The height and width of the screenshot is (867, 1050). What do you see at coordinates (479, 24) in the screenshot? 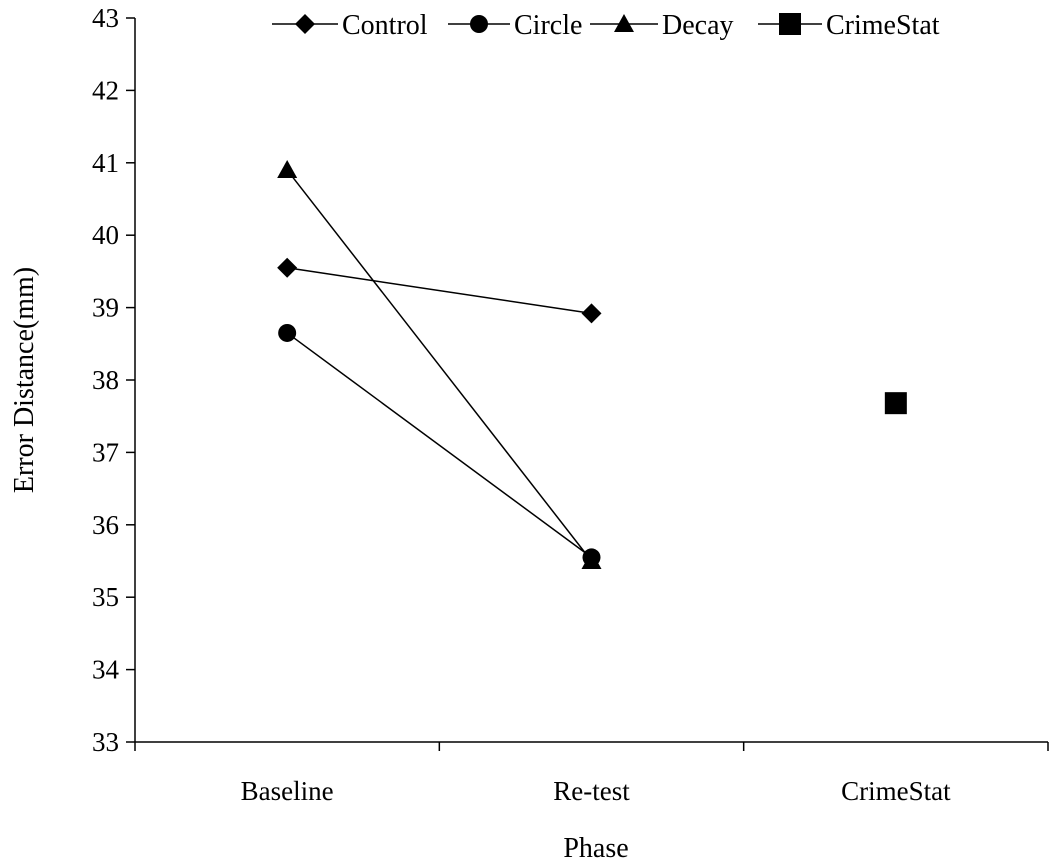
I see `legend-marker-circle` at bounding box center [479, 24].